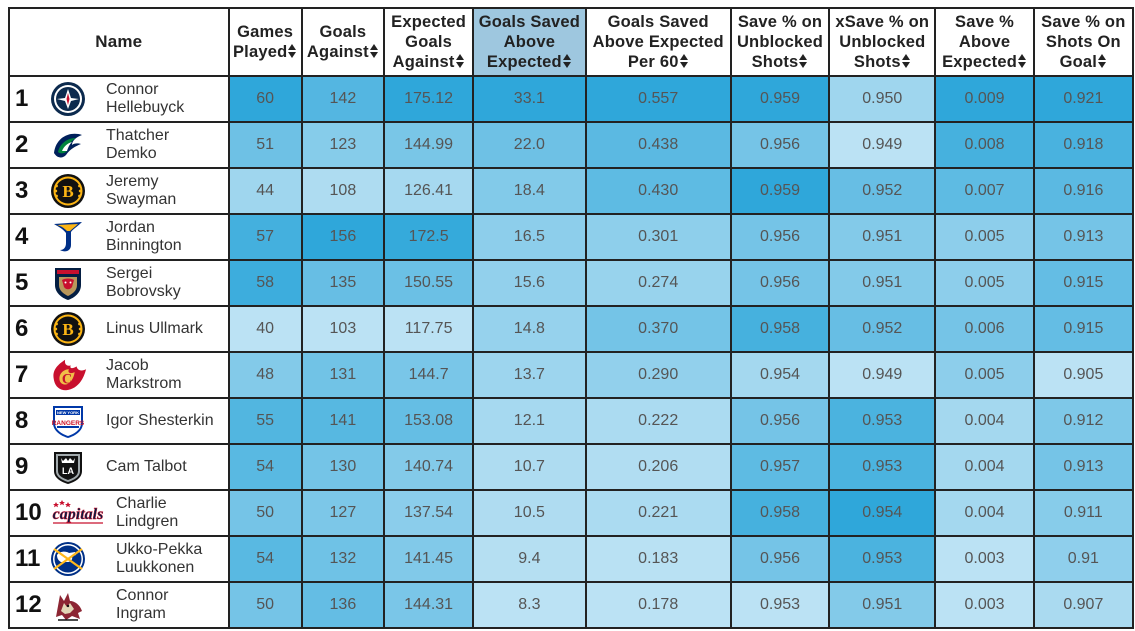 This screenshot has height=631, width=1135. Describe the element at coordinates (1083, 605) in the screenshot. I see `stat-cell-svsog: 0.907` at that location.